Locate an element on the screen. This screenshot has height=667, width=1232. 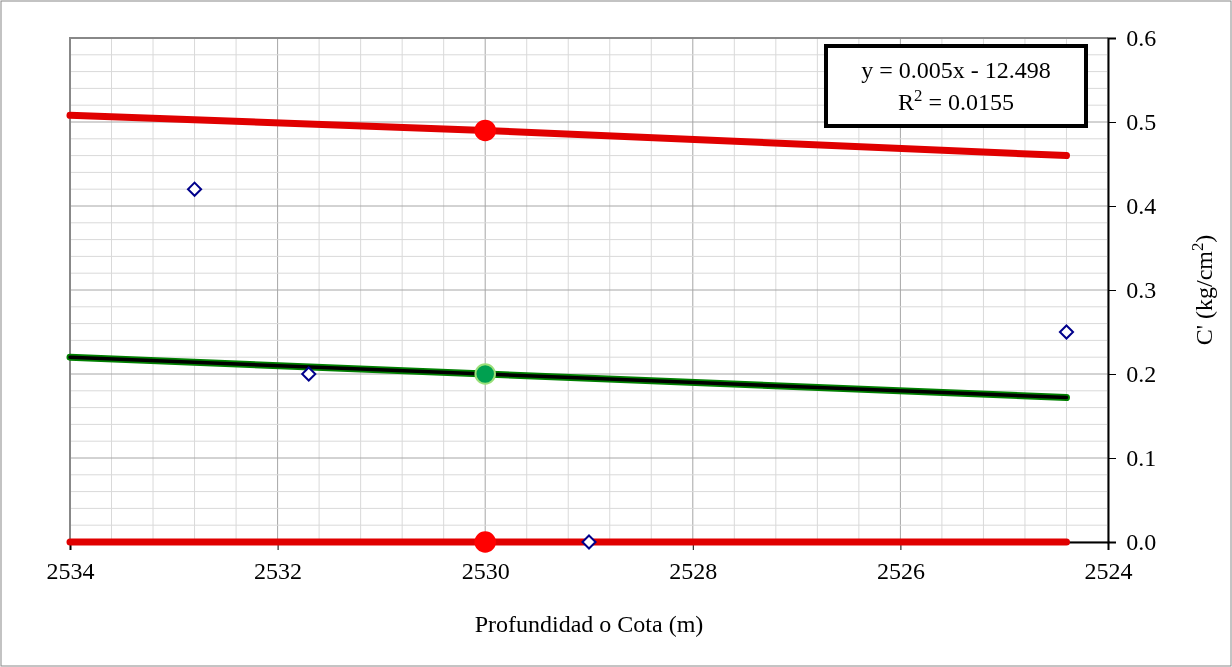
y-tick-label: 0.4 is located at coordinates (1141, 206).